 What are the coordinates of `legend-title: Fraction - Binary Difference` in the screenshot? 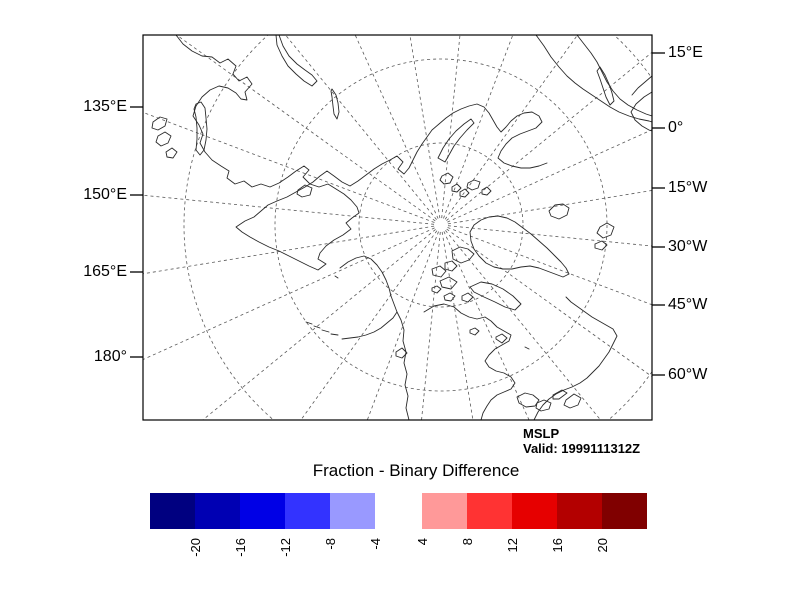 It's located at (416, 470).